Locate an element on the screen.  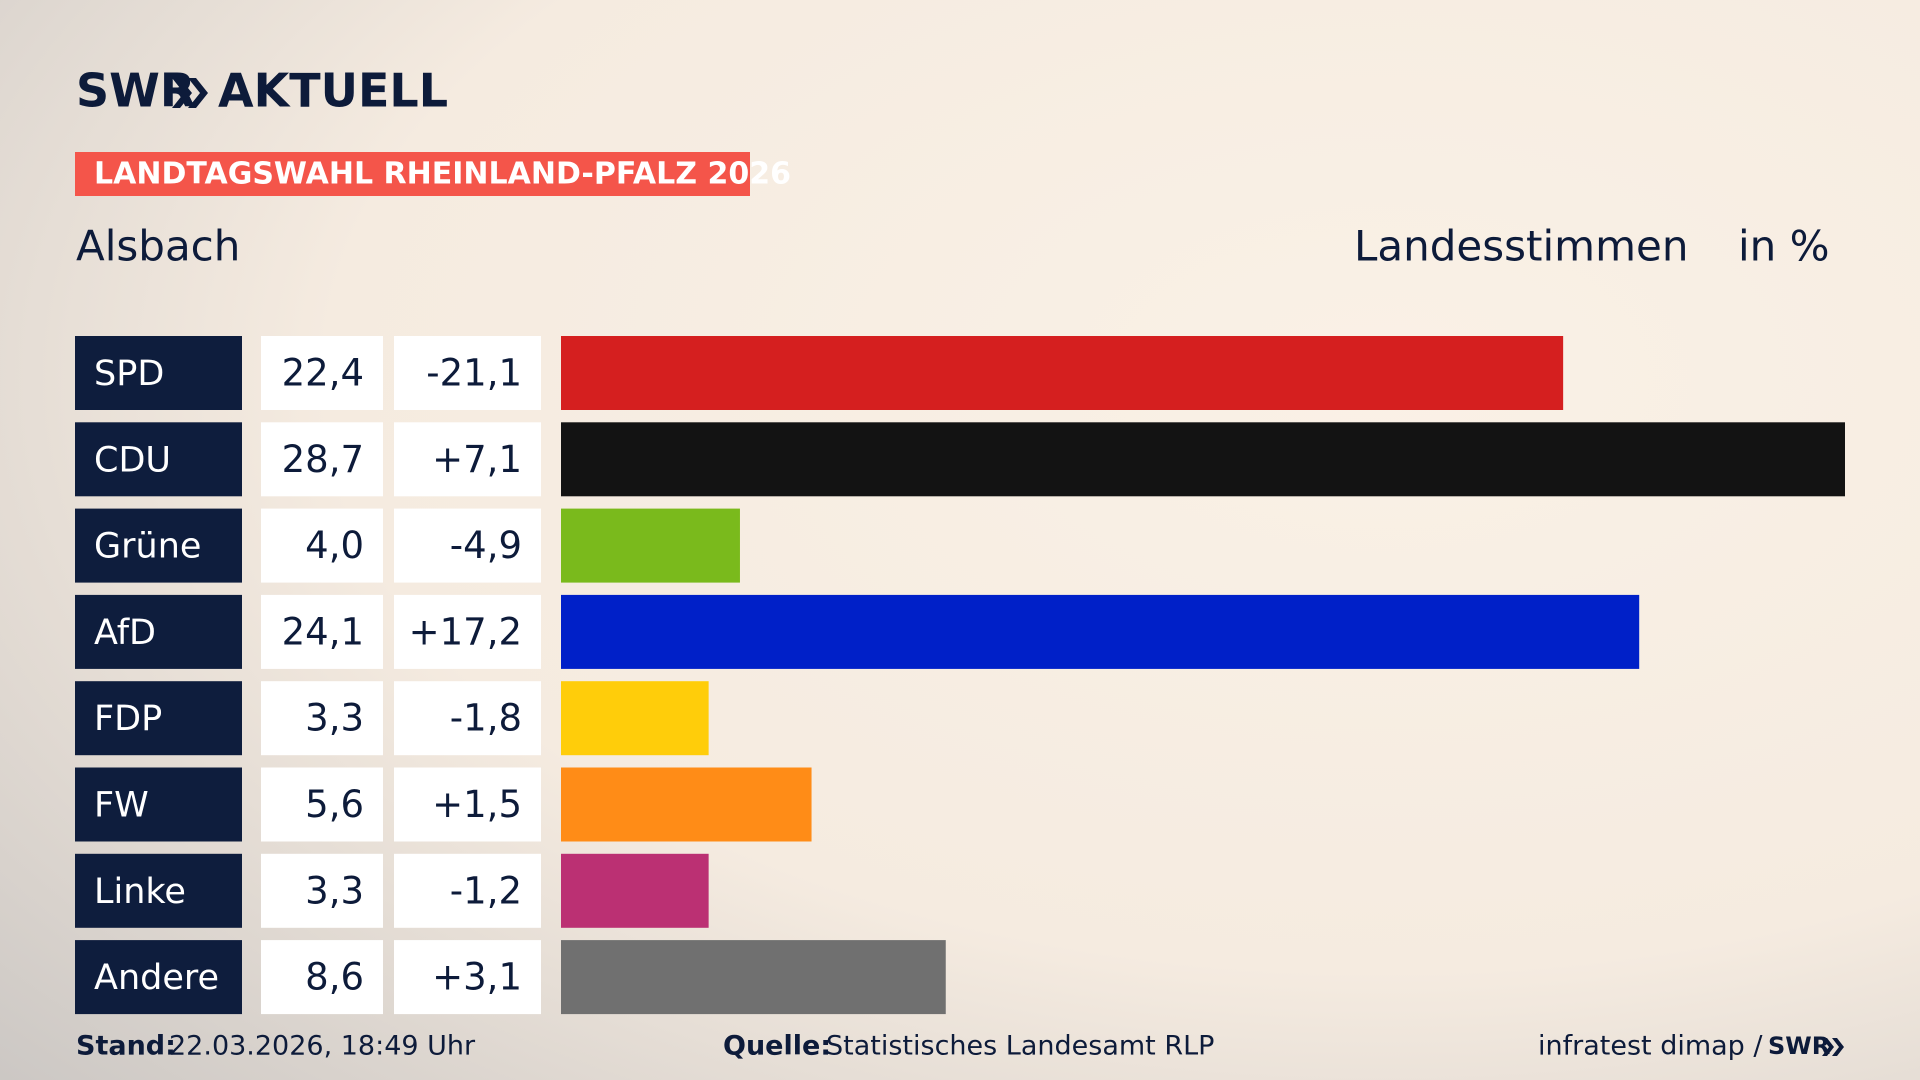
chart-title: LANDTAGSWAHL RHEINLAND-PFALZ 2026 is located at coordinates (442, 174).